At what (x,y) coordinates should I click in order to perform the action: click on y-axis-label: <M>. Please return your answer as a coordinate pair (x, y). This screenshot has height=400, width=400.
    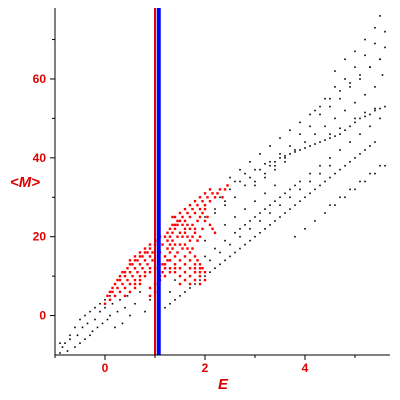
    Looking at the image, I should click on (25, 182).